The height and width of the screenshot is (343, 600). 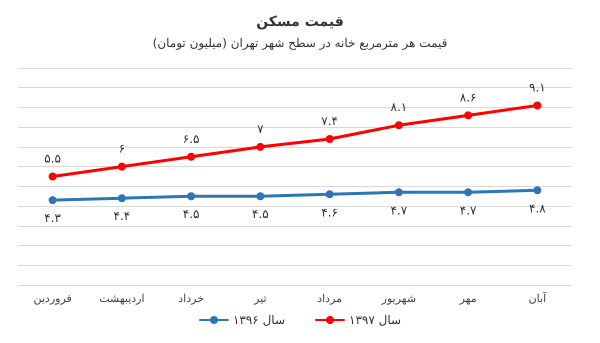 I want to click on chart-title: قیمت مسکن, so click(x=300, y=22).